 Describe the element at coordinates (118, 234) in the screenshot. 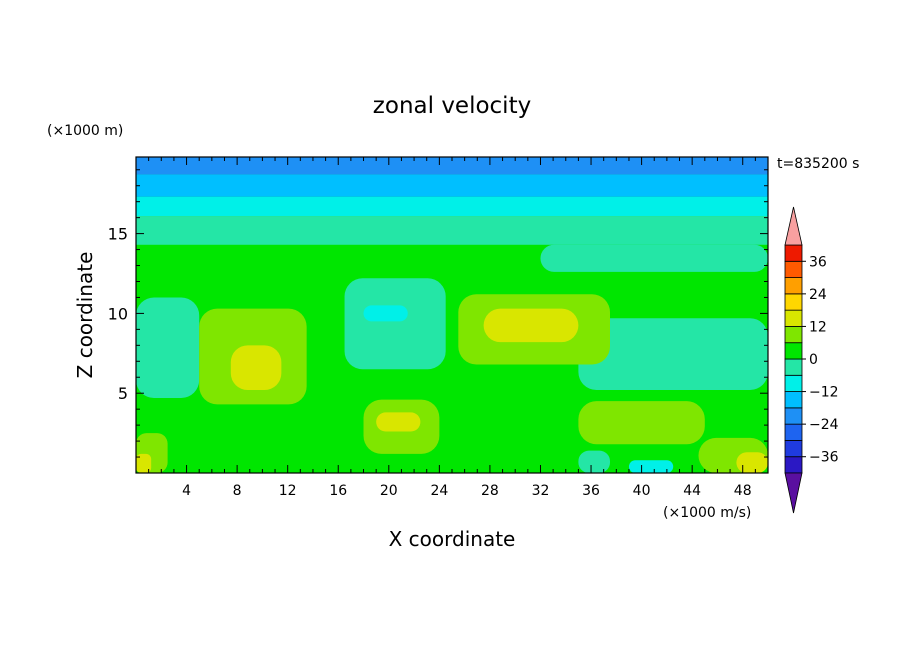

I see `y-tick-label: 15` at that location.